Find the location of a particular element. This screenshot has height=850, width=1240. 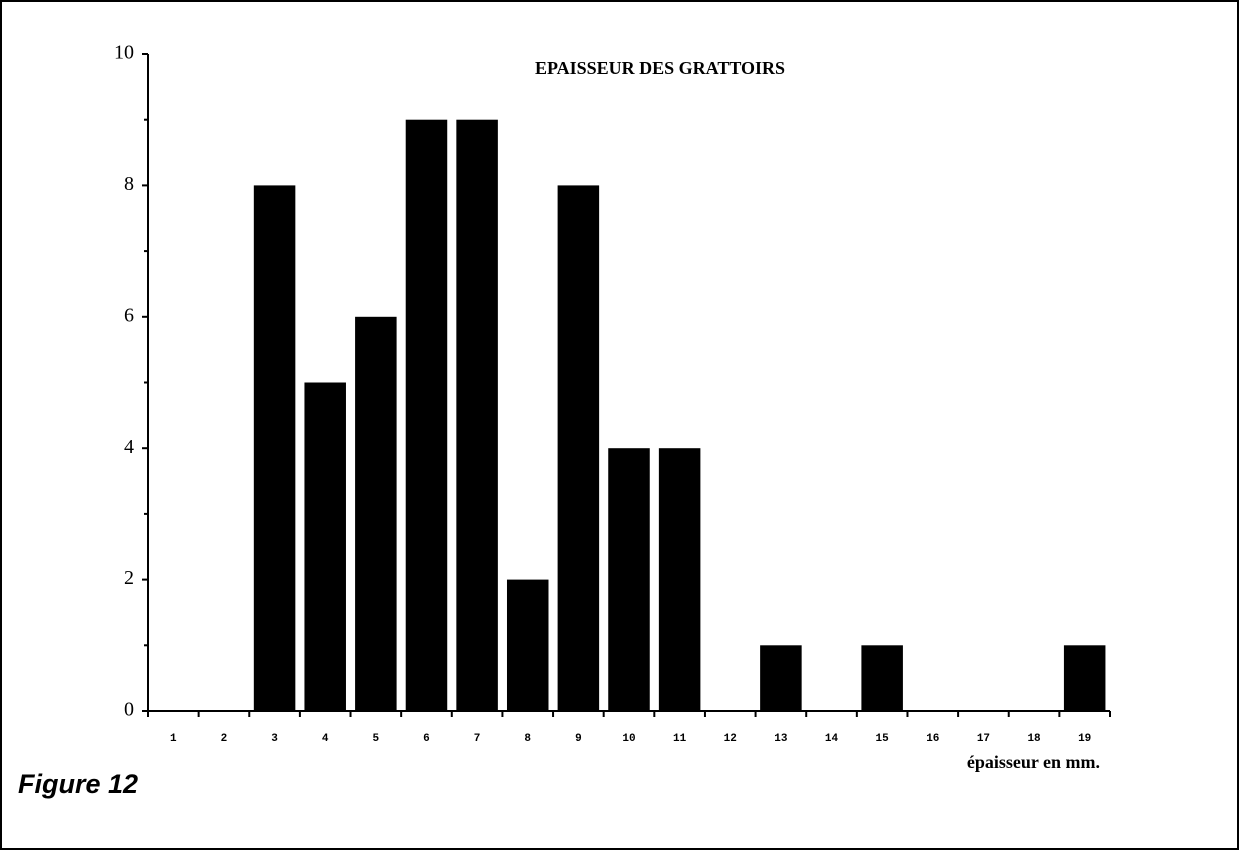

y-tick-label: 6 is located at coordinates (129, 315).